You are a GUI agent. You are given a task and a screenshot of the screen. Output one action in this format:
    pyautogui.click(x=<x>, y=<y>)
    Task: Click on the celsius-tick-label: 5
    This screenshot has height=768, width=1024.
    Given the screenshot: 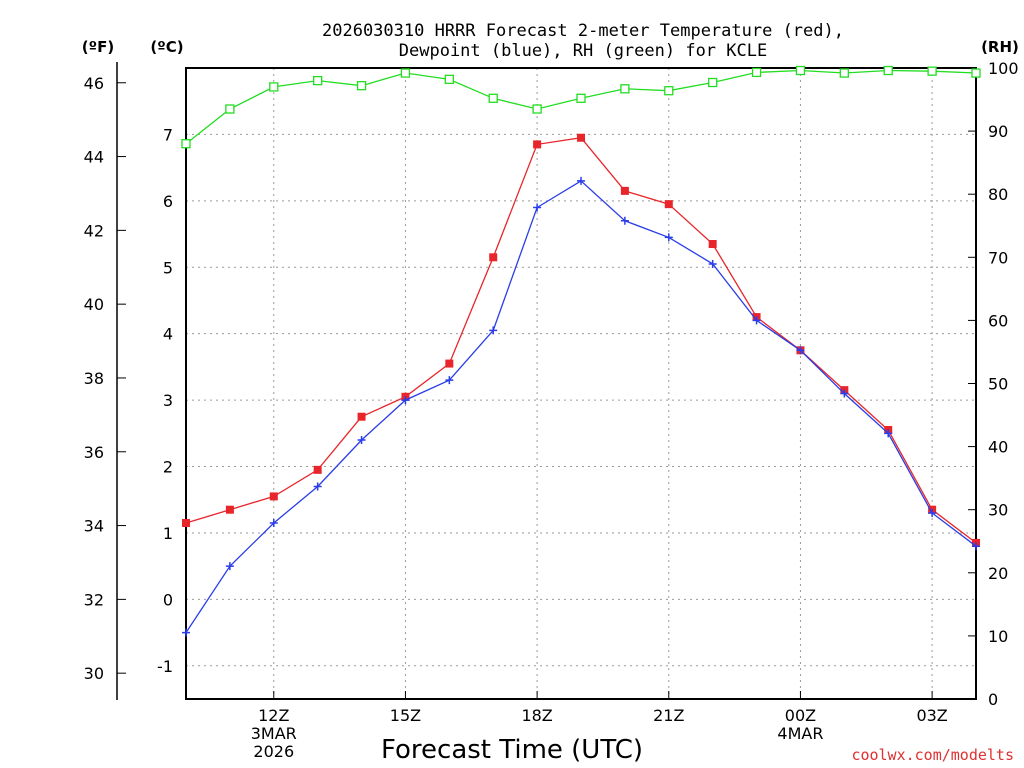 What is the action you would take?
    pyautogui.click(x=168, y=267)
    